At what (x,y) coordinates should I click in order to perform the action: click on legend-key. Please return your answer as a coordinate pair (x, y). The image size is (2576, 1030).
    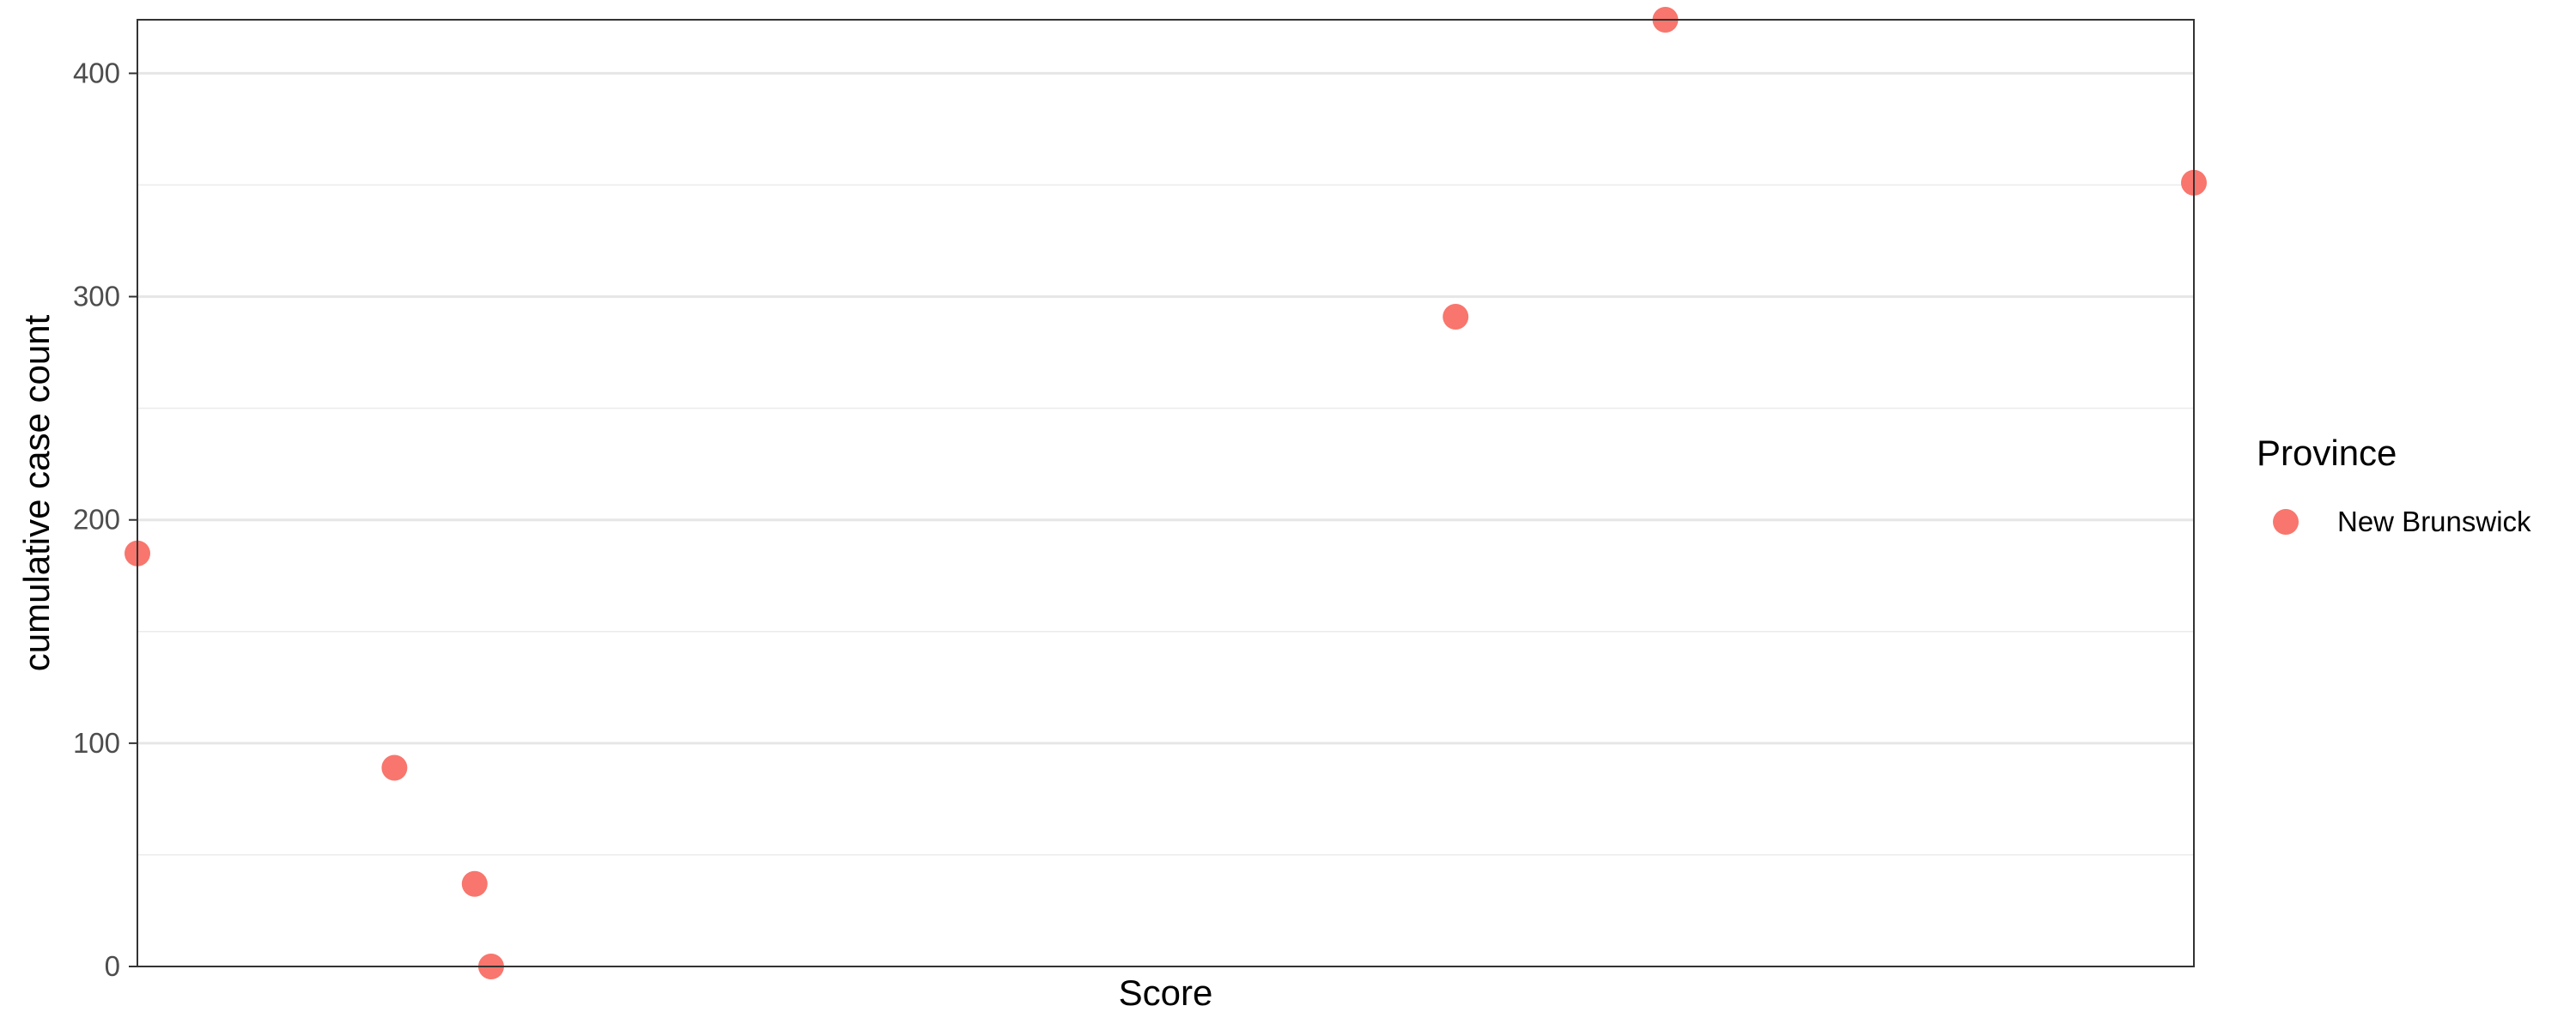
    Looking at the image, I should click on (2286, 522).